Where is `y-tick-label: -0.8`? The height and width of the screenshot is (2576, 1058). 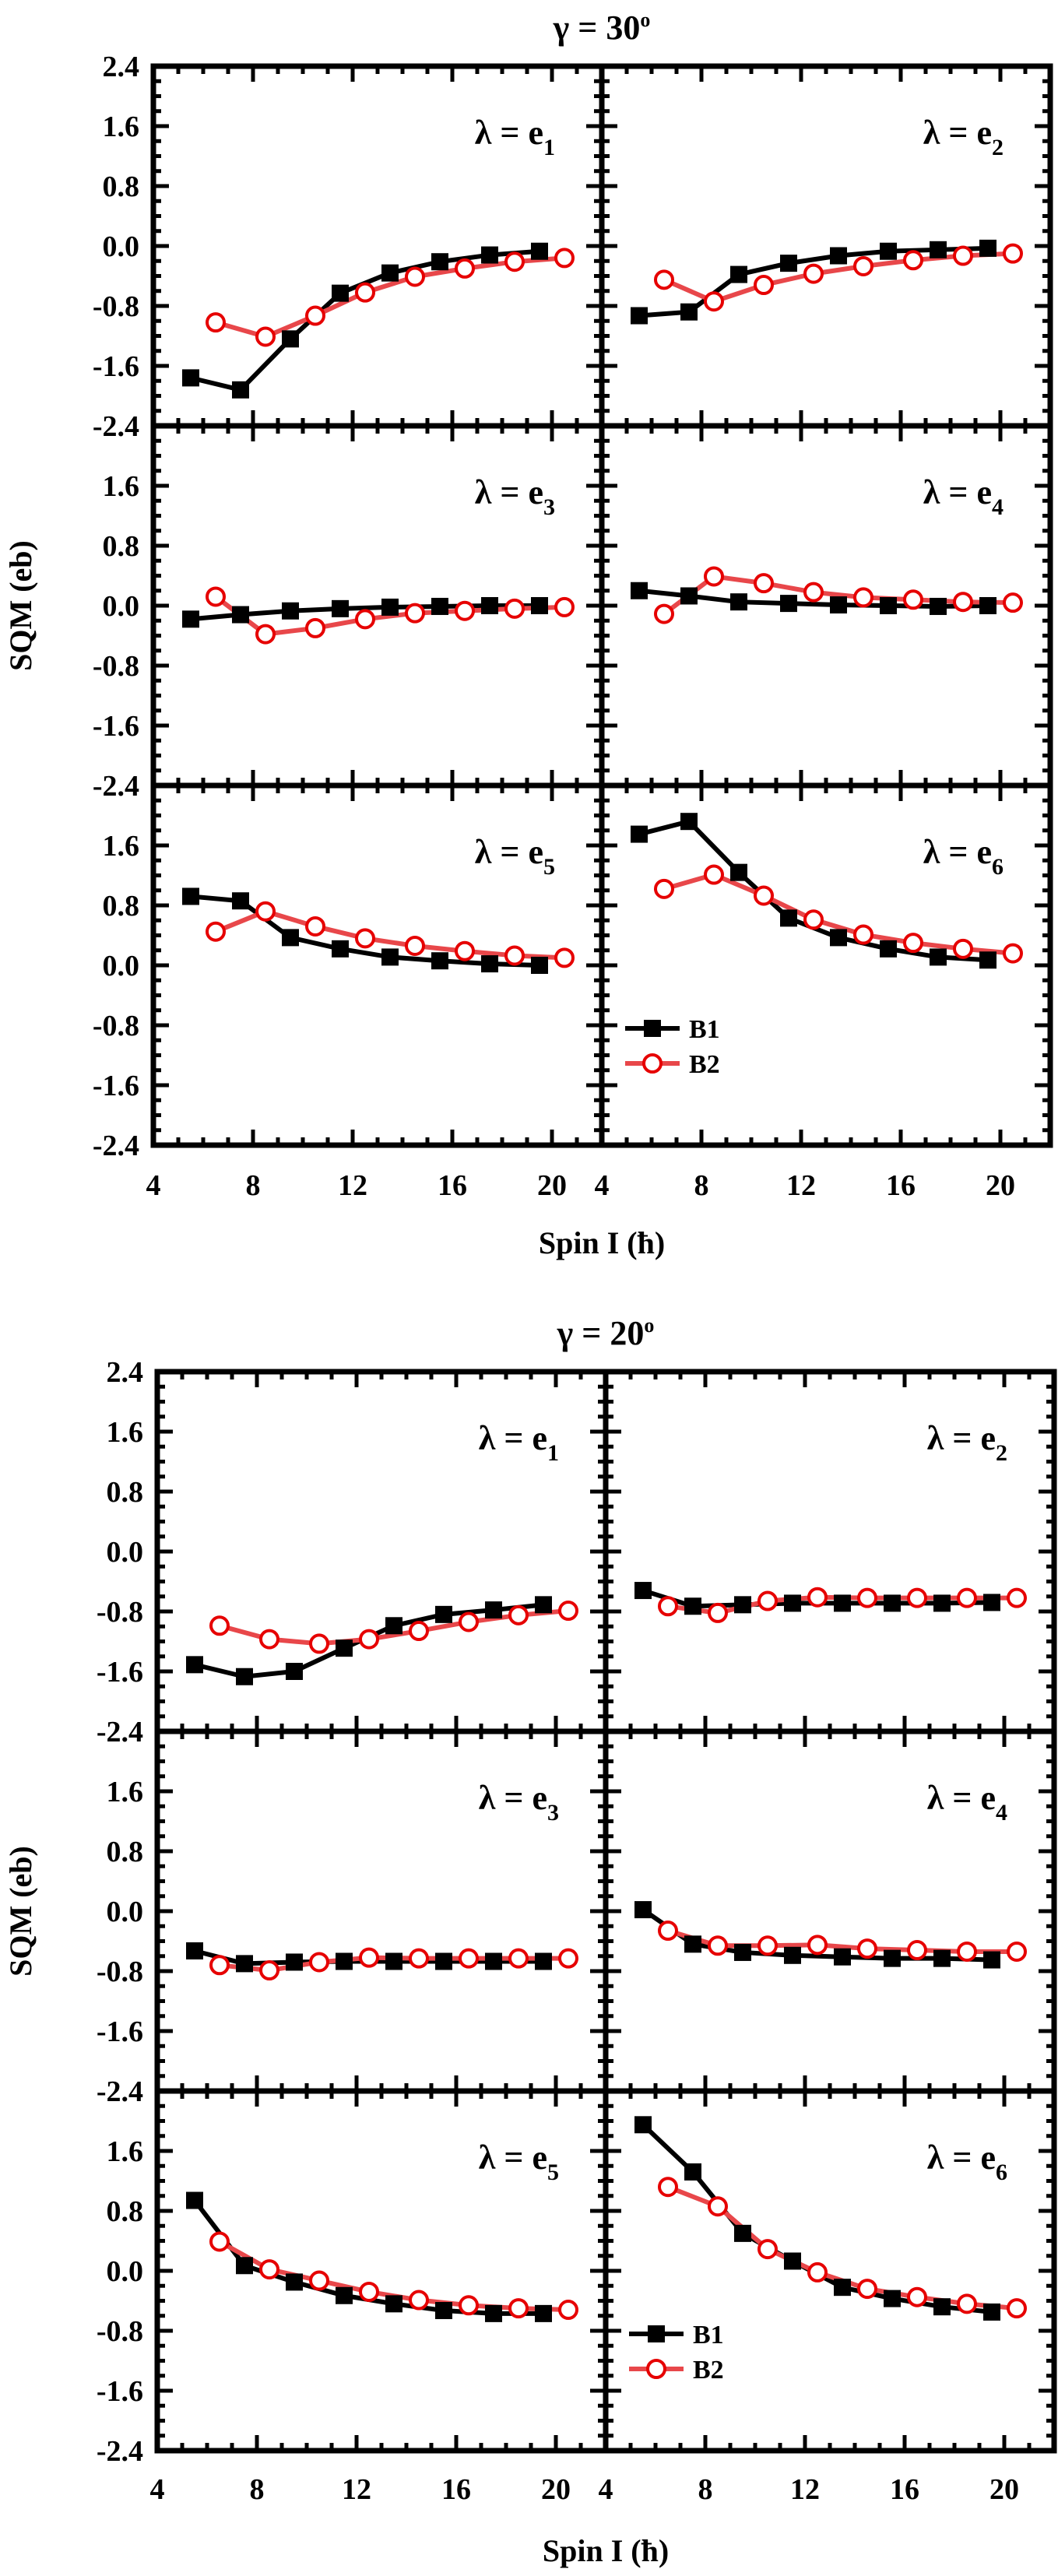
y-tick-label: -0.8 is located at coordinates (116, 1026).